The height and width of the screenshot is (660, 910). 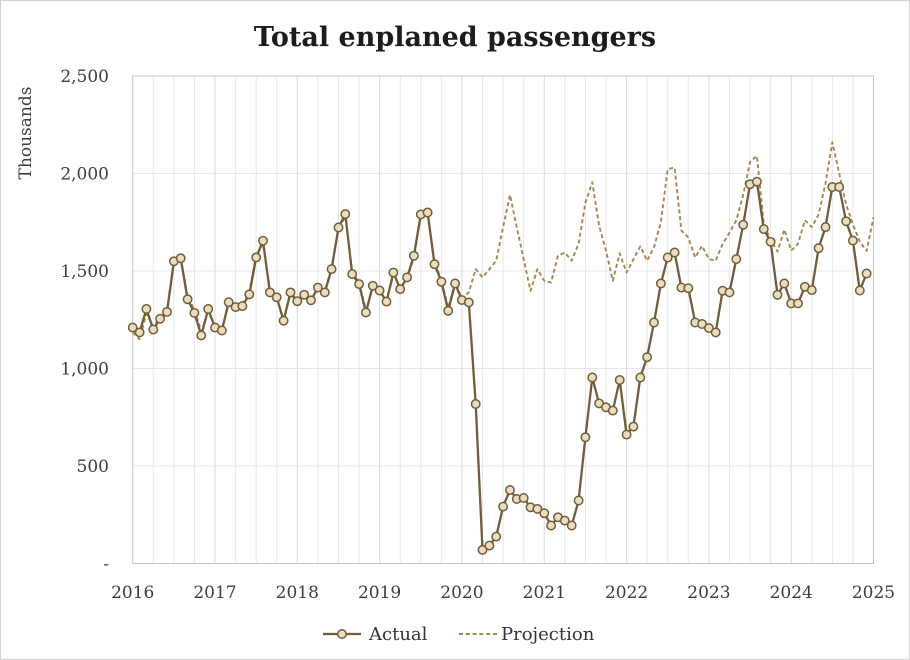 What do you see at coordinates (84, 77) in the screenshot?
I see `y-tick-label: 2,500` at bounding box center [84, 77].